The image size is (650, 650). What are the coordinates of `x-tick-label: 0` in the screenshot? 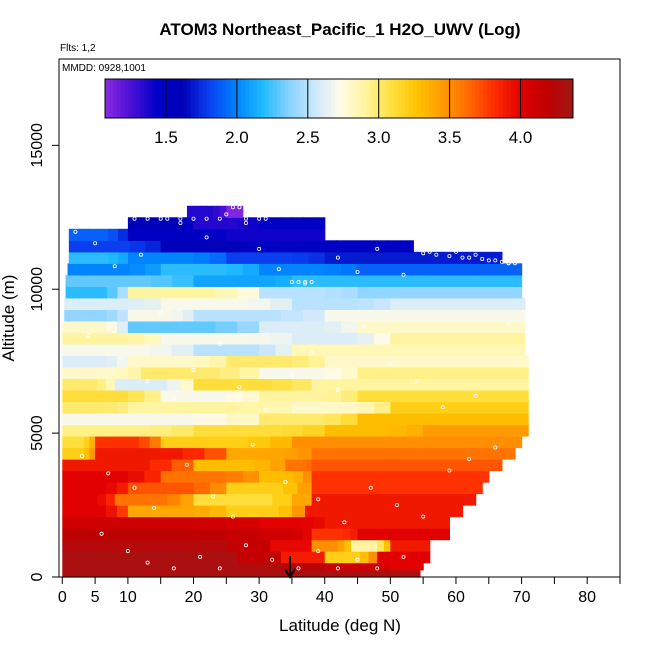 It's located at (62, 597).